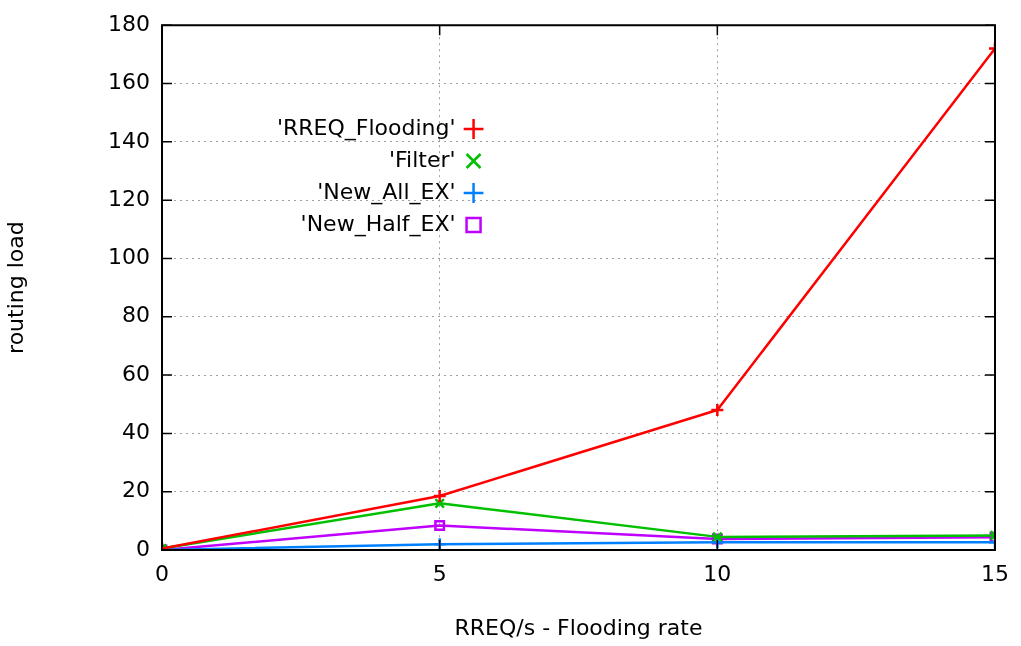  What do you see at coordinates (129, 82) in the screenshot?
I see `y-tick-label: 160` at bounding box center [129, 82].